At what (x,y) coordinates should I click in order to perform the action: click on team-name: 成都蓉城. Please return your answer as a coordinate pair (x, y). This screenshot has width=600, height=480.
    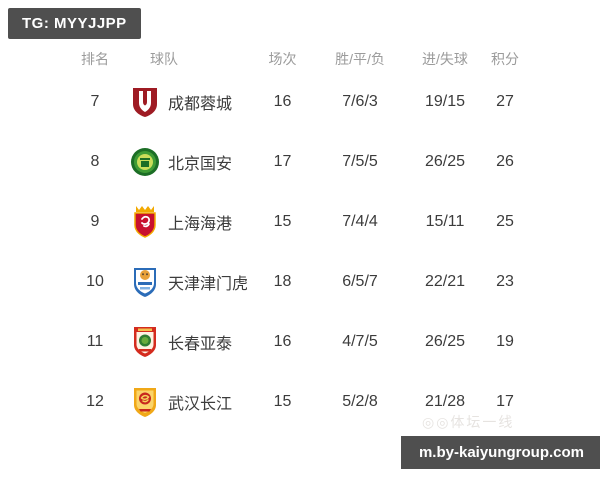
    Looking at the image, I should click on (200, 104).